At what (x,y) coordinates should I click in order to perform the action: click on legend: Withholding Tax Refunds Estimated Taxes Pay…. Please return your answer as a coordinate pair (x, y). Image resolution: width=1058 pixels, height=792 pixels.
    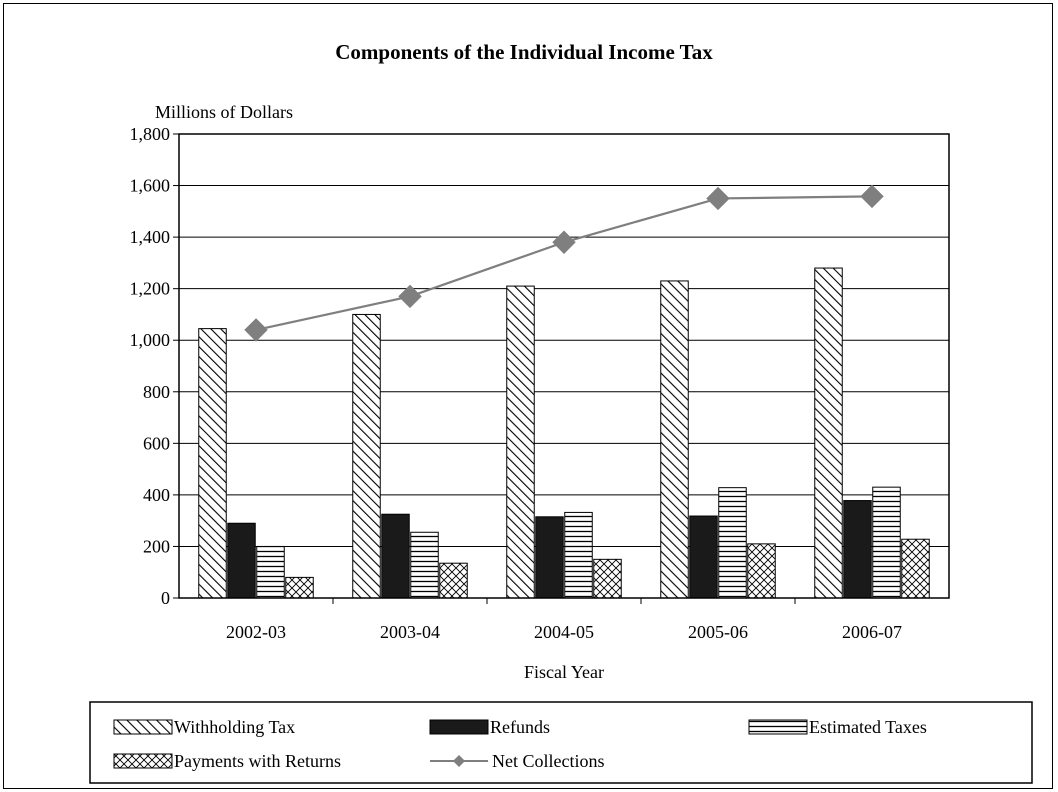
    Looking at the image, I should click on (561, 742).